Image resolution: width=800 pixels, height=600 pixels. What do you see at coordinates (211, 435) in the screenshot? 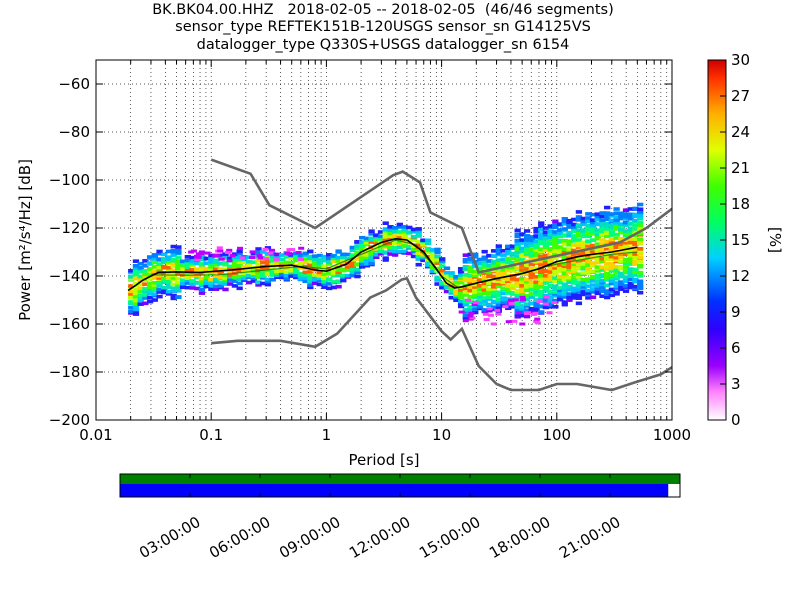
I see `x-tick-label: 0.1` at bounding box center [211, 435].